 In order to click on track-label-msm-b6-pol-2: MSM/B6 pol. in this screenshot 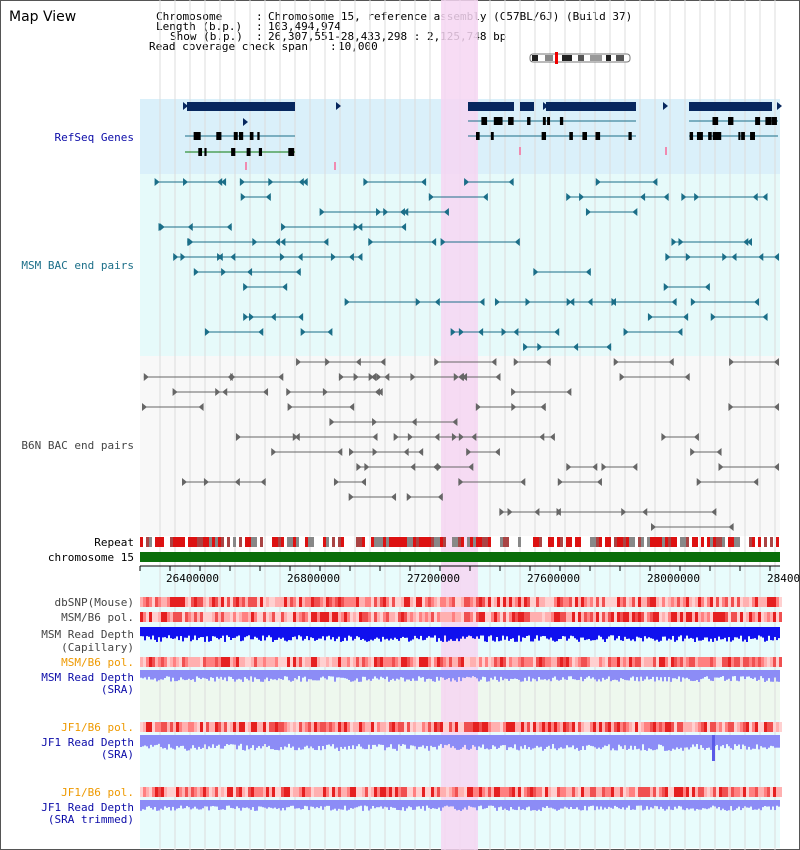, I will do `click(97, 662)`.